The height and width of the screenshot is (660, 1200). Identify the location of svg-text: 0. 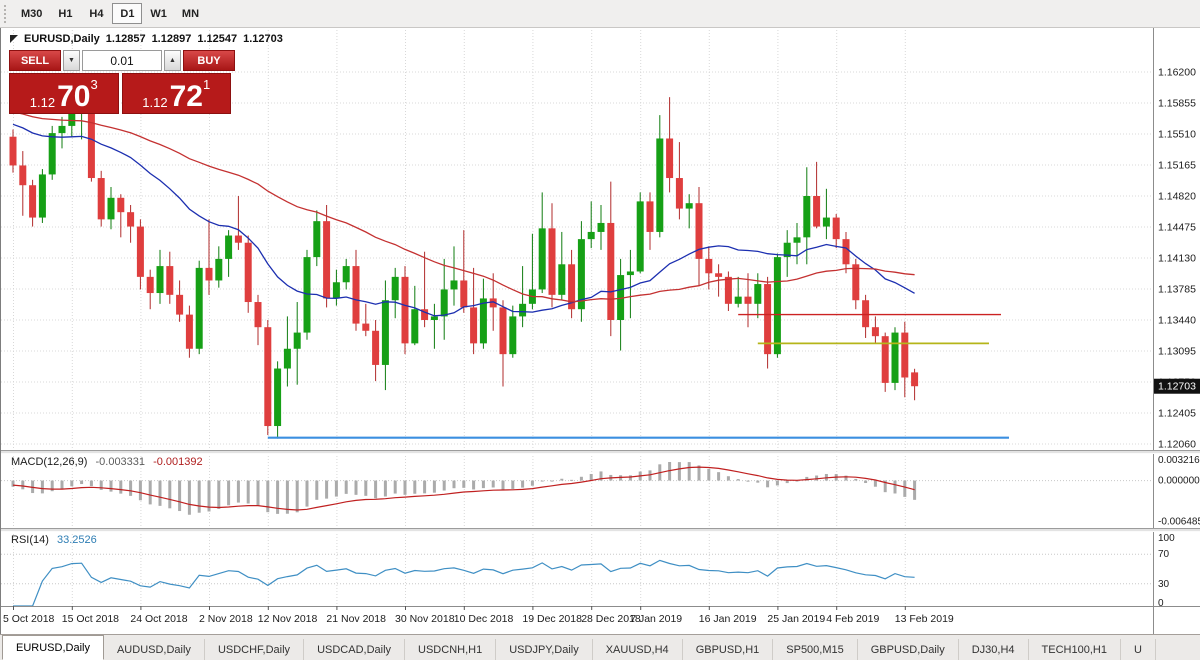
(1161, 603).